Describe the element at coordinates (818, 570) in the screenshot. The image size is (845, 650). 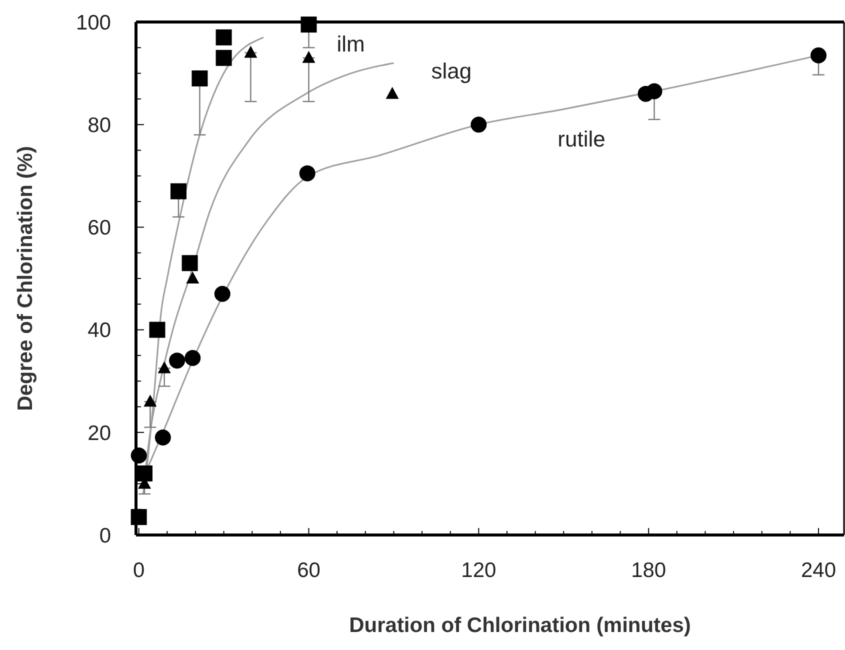
I see `x-tick-label: 240` at that location.